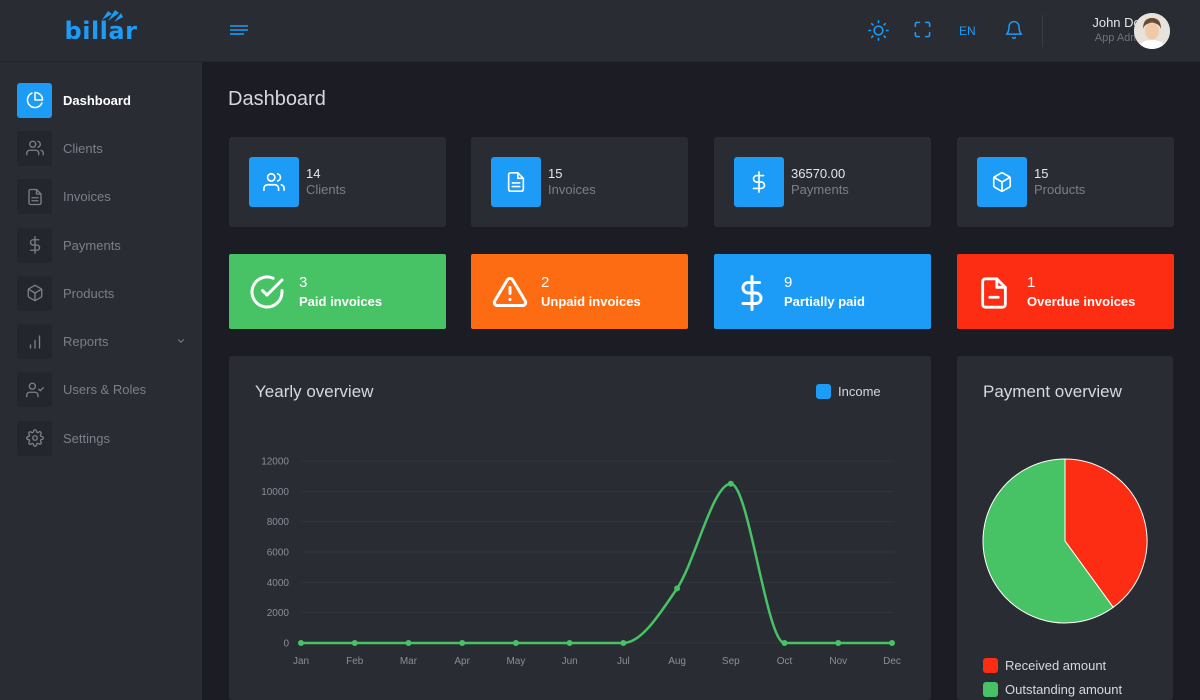  Describe the element at coordinates (1060, 189) in the screenshot. I see `stat-label: Products` at that location.